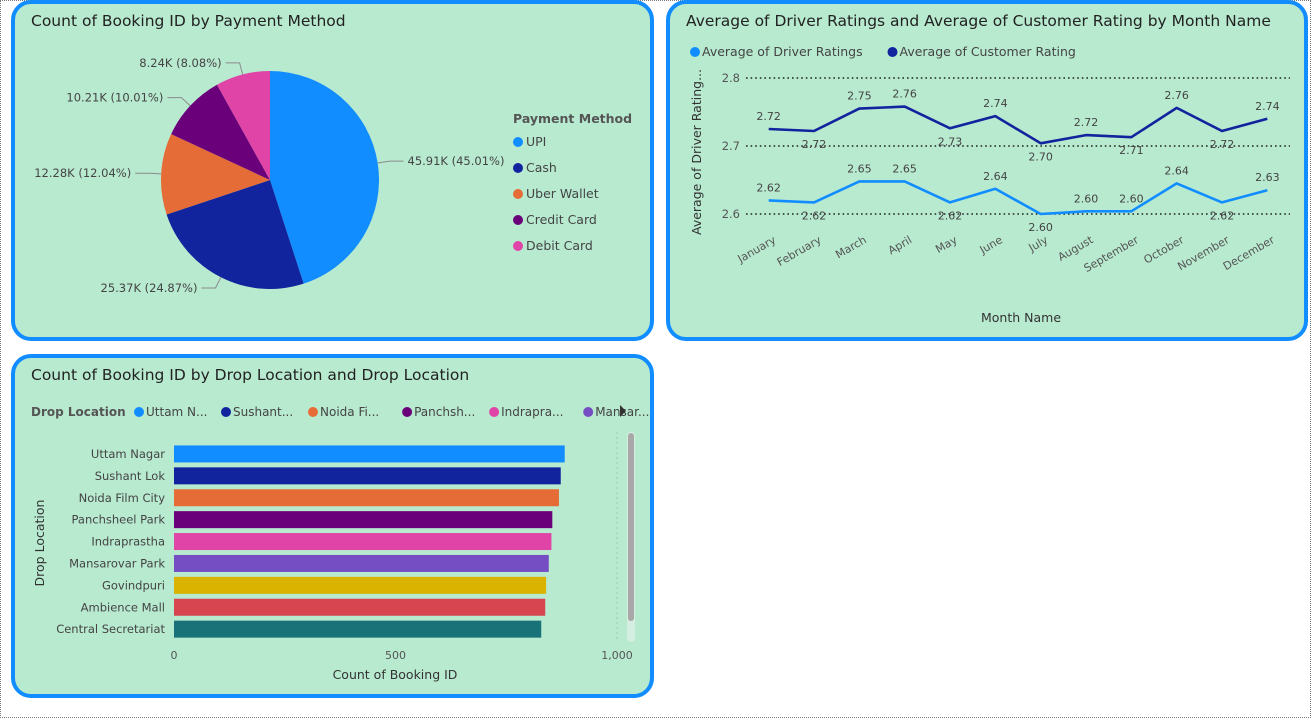 The image size is (1311, 718). Describe the element at coordinates (360, 585) in the screenshot. I see `bar-govindpuri` at that location.